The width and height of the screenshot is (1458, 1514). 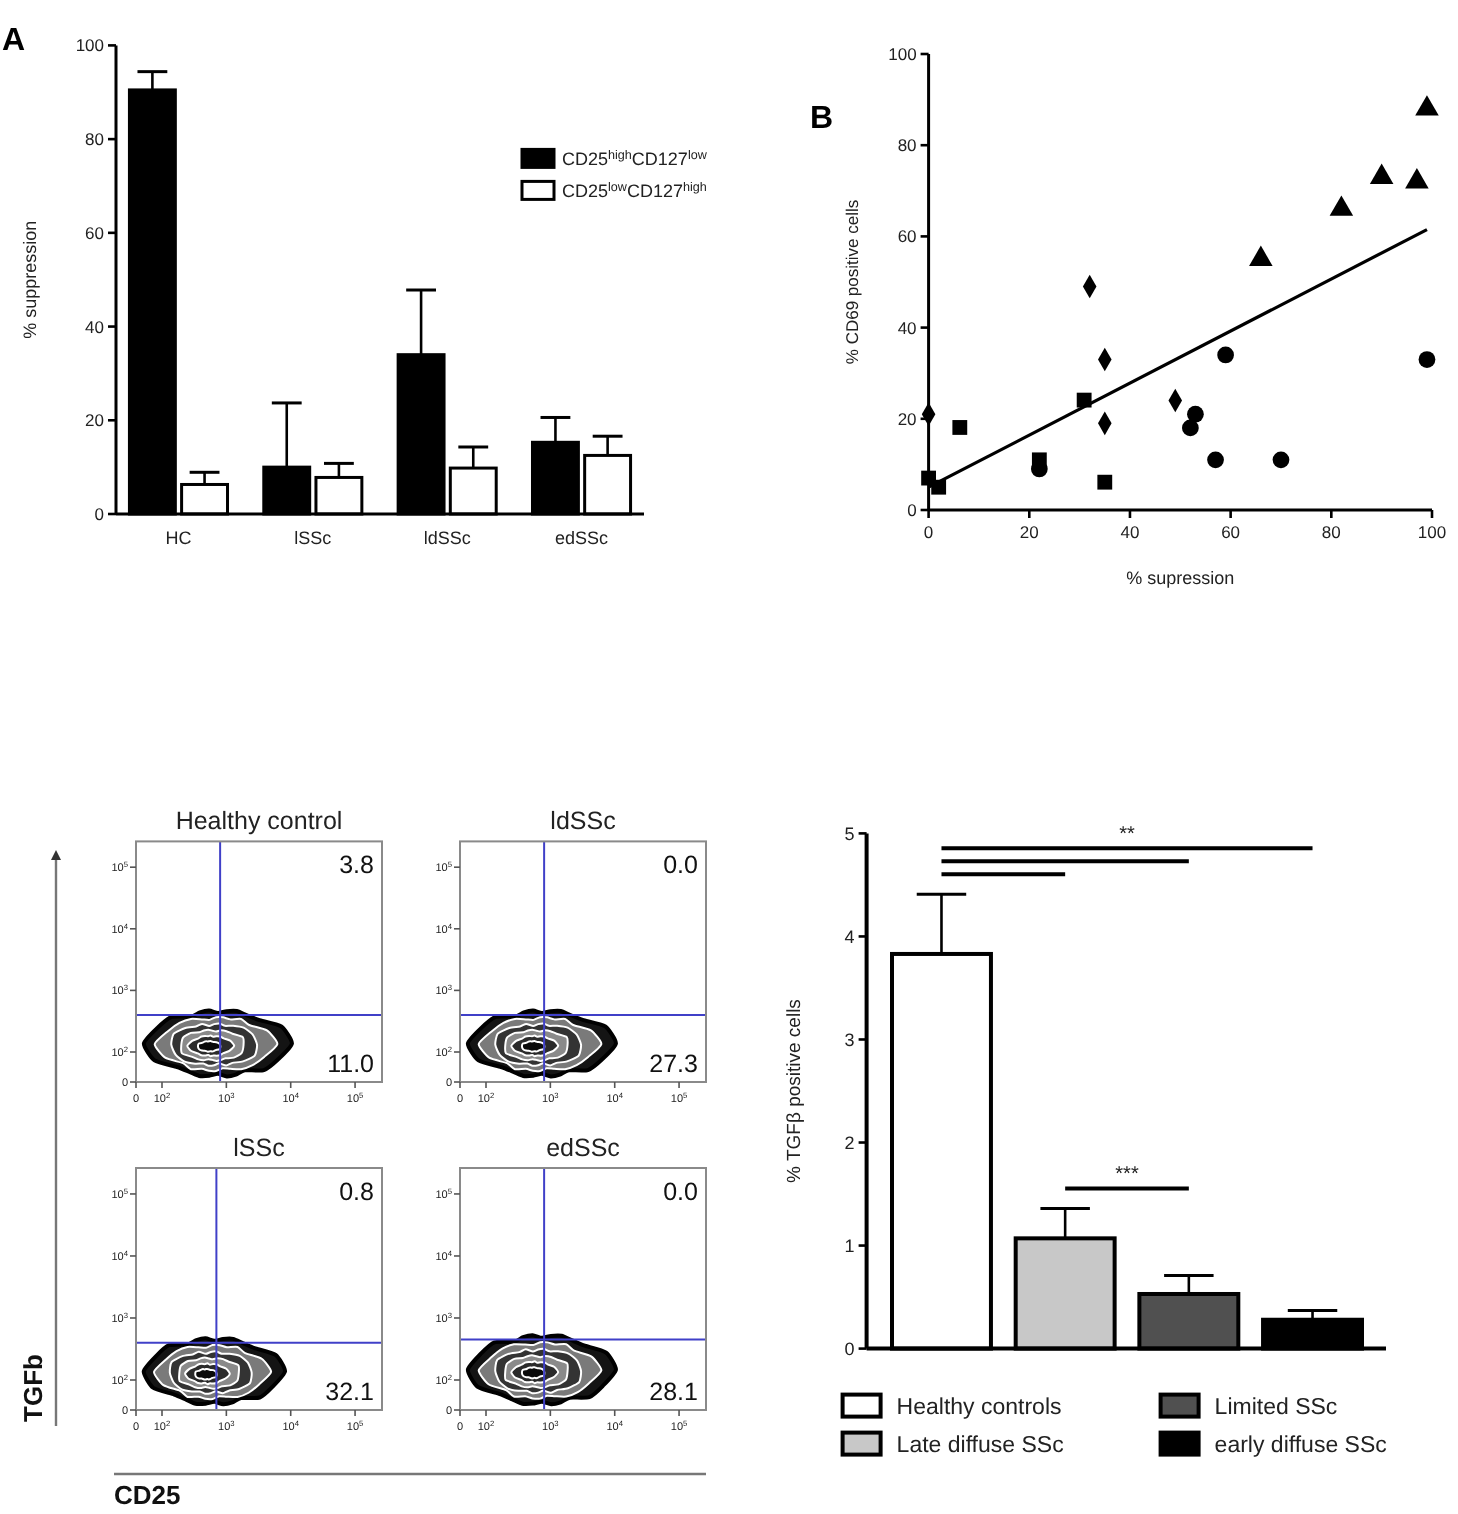 I want to click on annotation: 27.3, so click(x=674, y=1064).